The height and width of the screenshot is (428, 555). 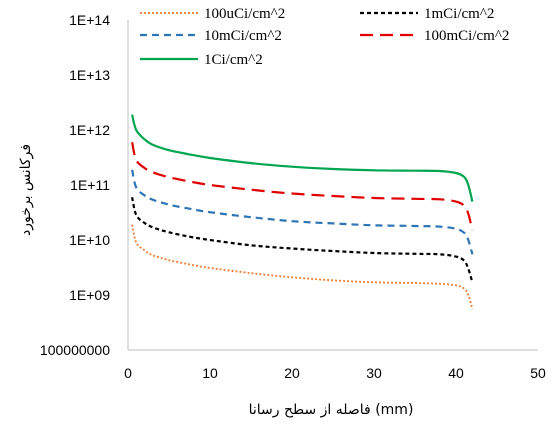 What do you see at coordinates (89, 240) in the screenshot?
I see `y-tick-label: 1E+10` at bounding box center [89, 240].